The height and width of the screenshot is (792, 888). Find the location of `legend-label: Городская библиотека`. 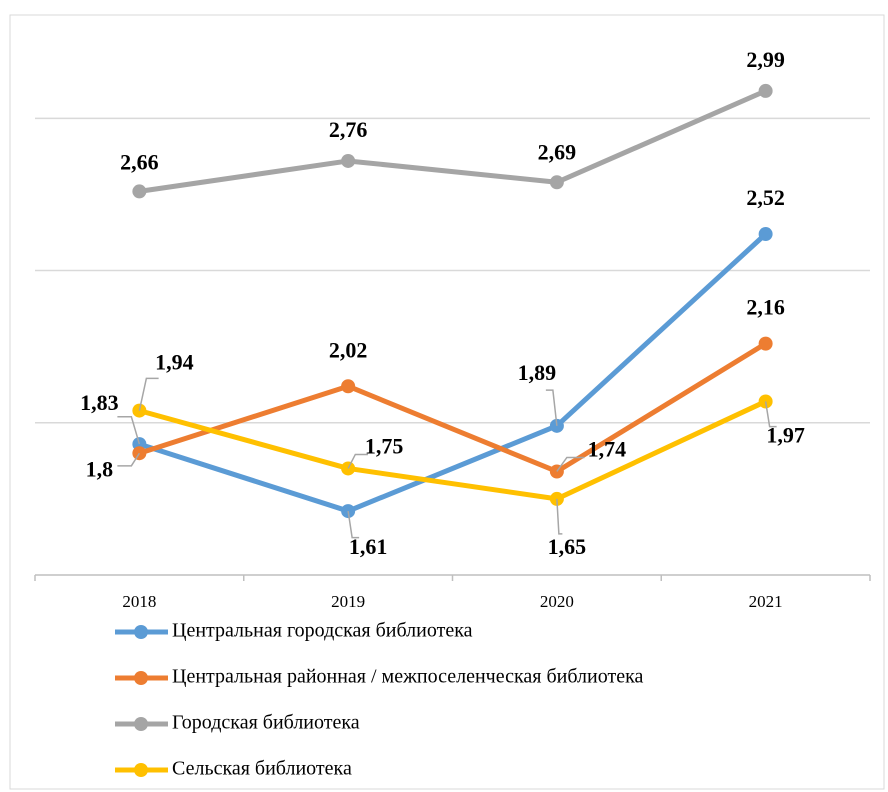

legend-label: Городская библиотека is located at coordinates (266, 723).